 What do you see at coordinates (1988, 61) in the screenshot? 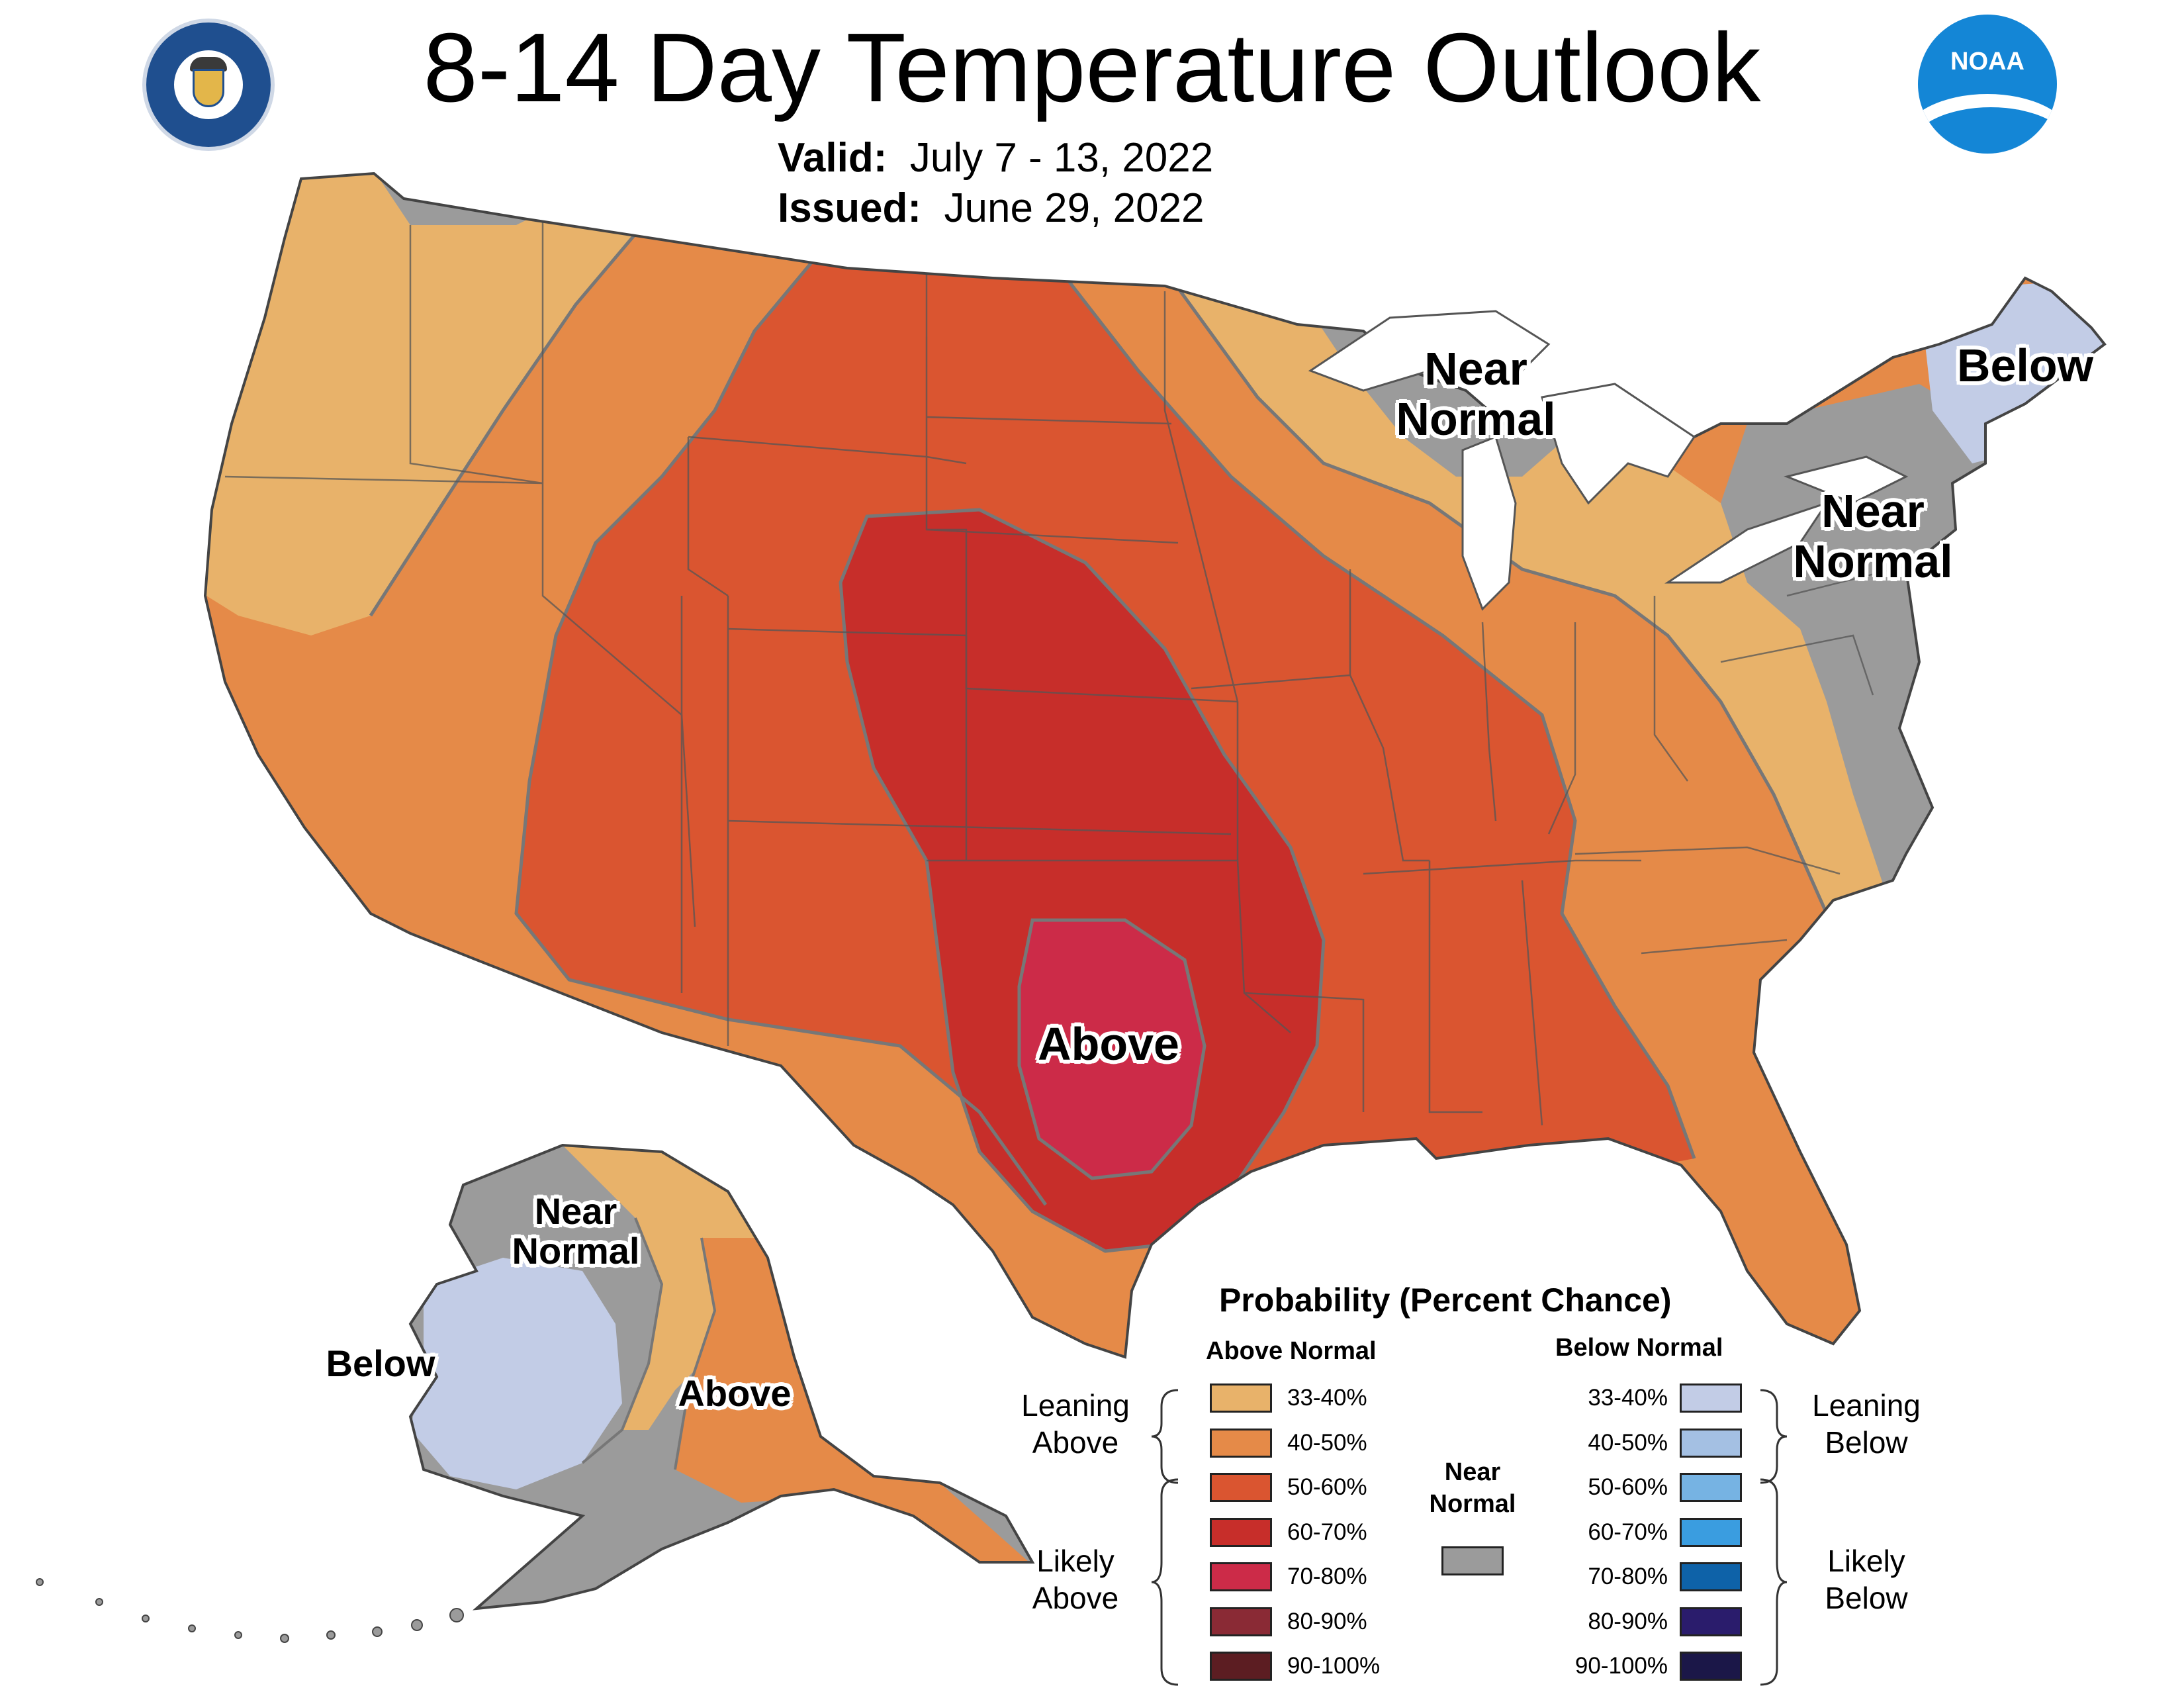
I see `noaa-logo-text: NOAA` at bounding box center [1988, 61].